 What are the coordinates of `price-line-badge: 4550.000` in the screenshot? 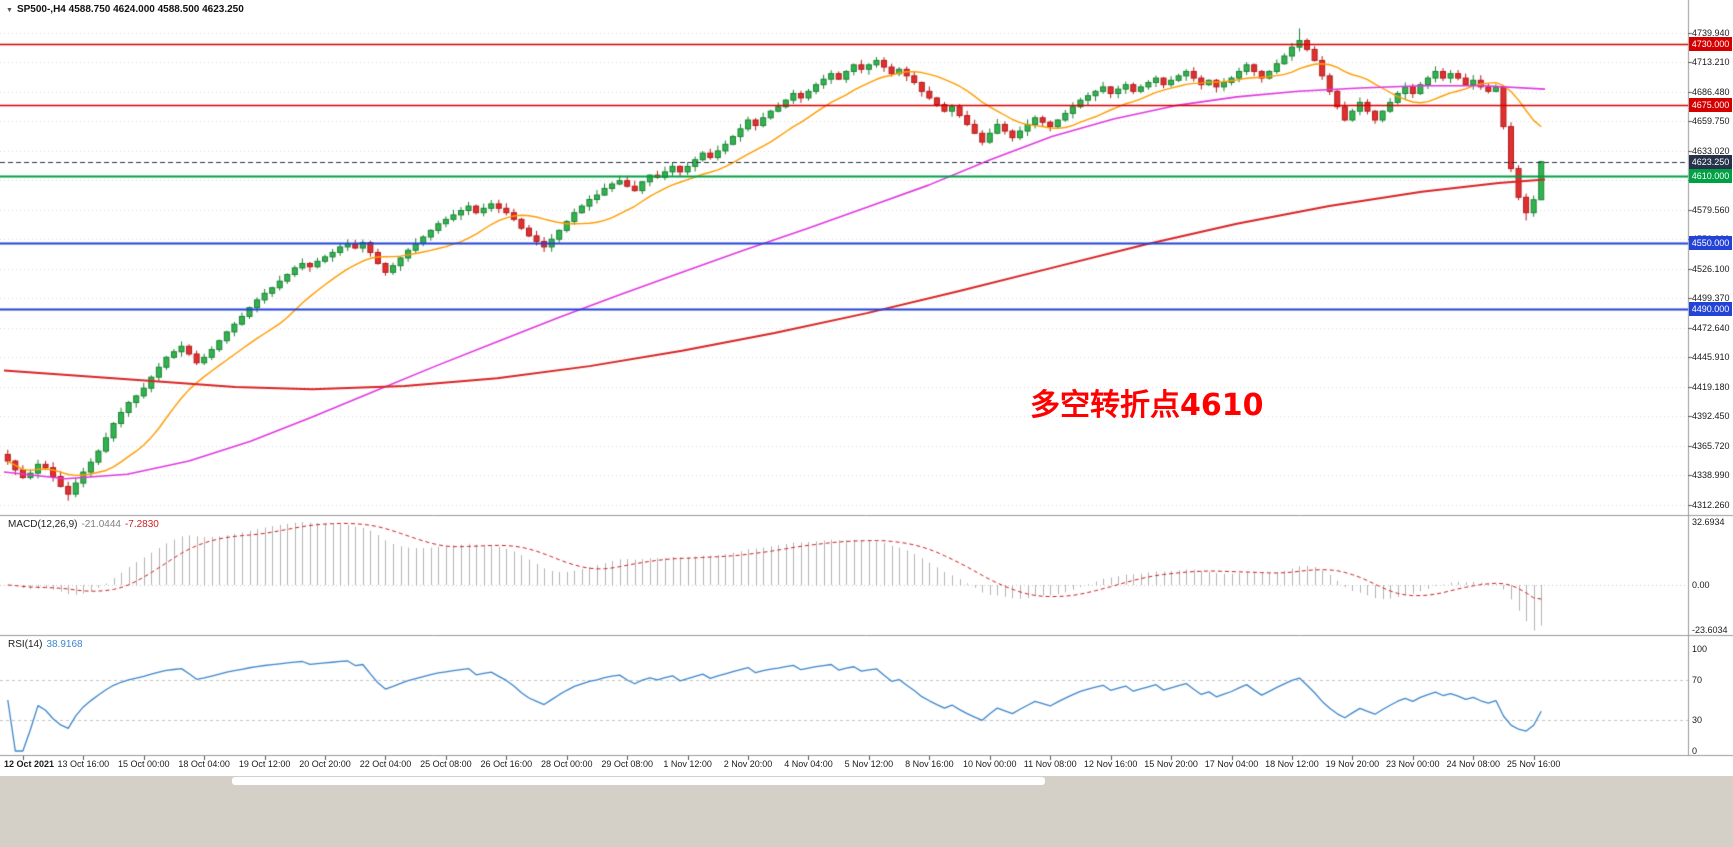 It's located at (1710, 242).